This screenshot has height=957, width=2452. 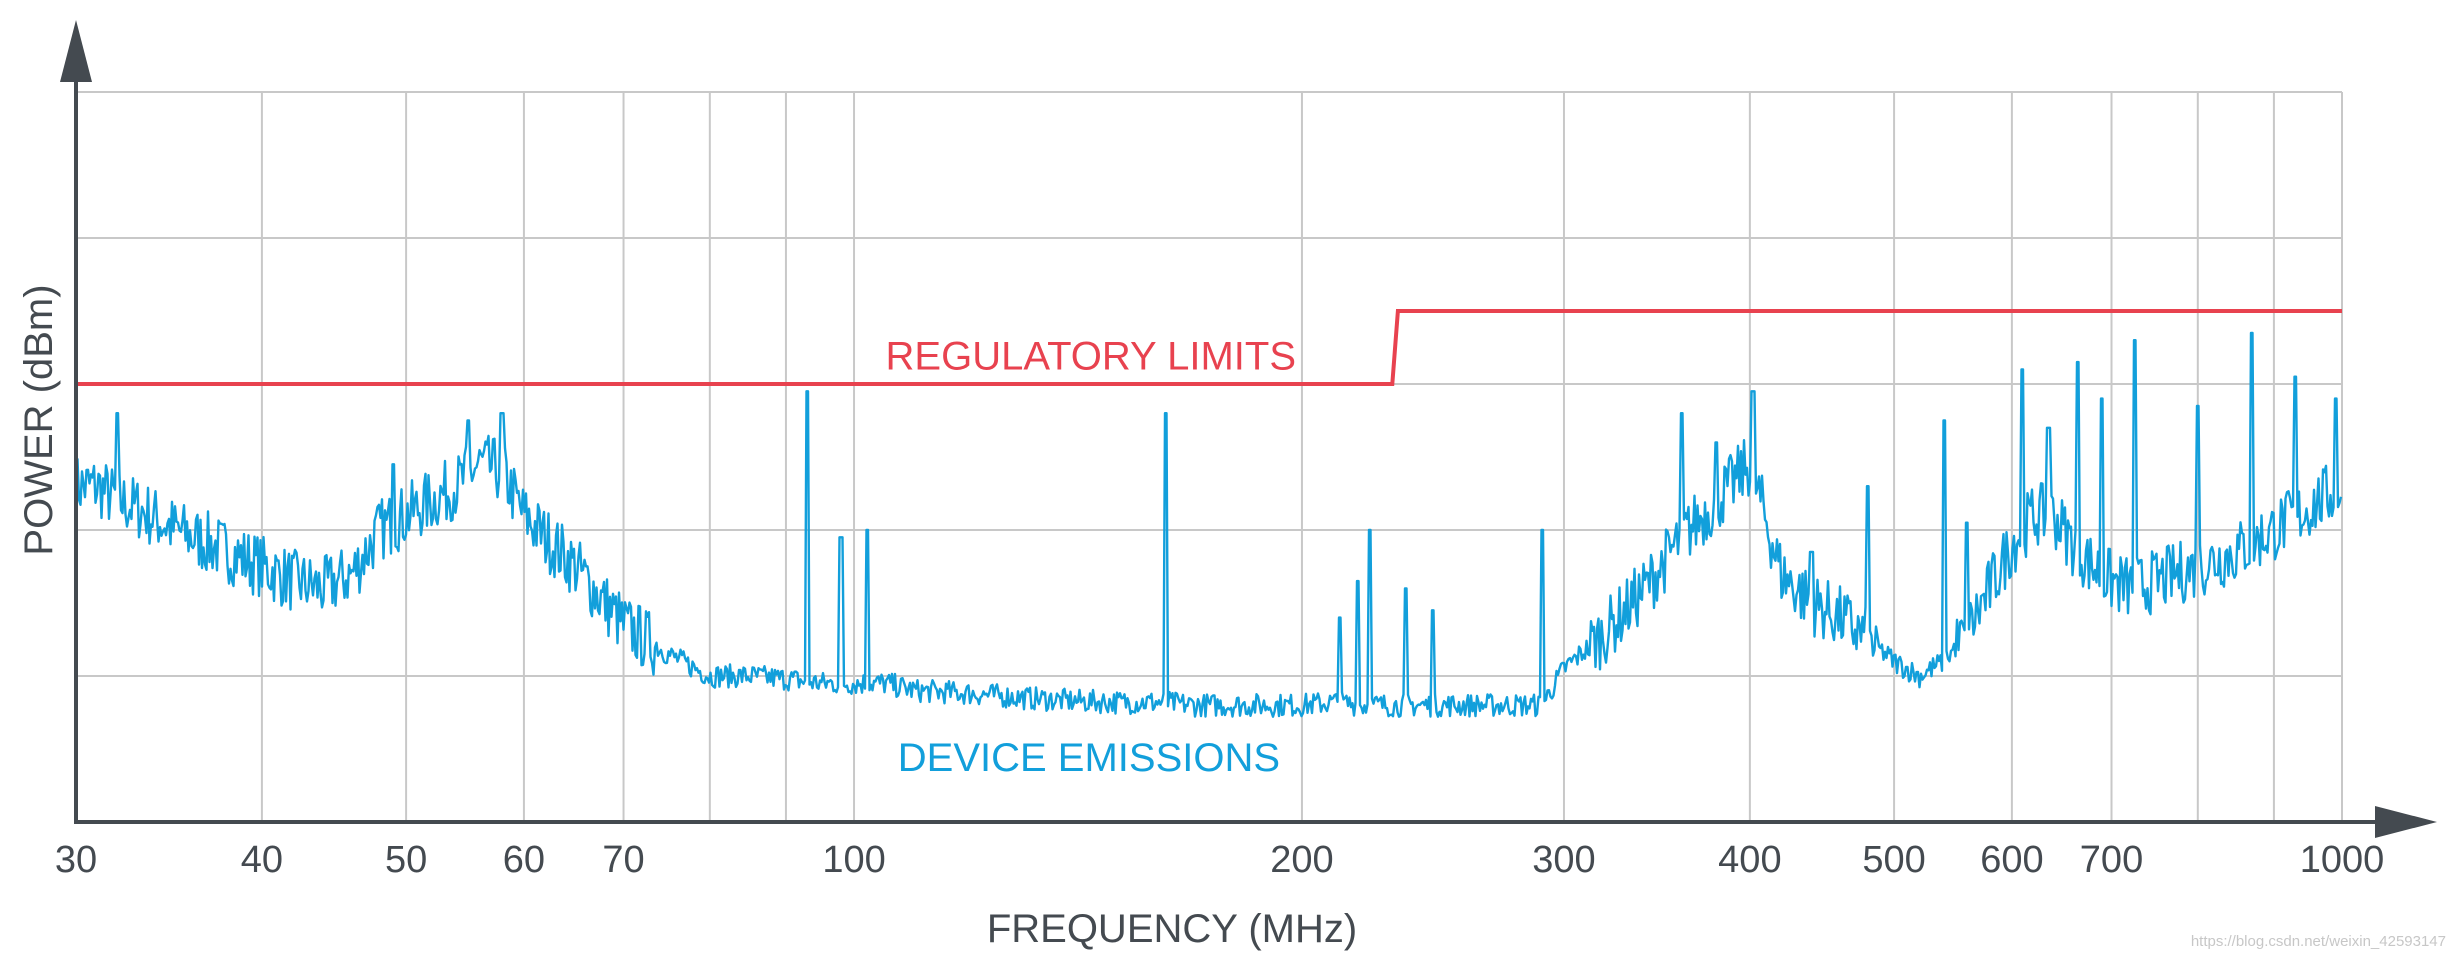 What do you see at coordinates (2406, 822) in the screenshot?
I see `x-axis-arrow` at bounding box center [2406, 822].